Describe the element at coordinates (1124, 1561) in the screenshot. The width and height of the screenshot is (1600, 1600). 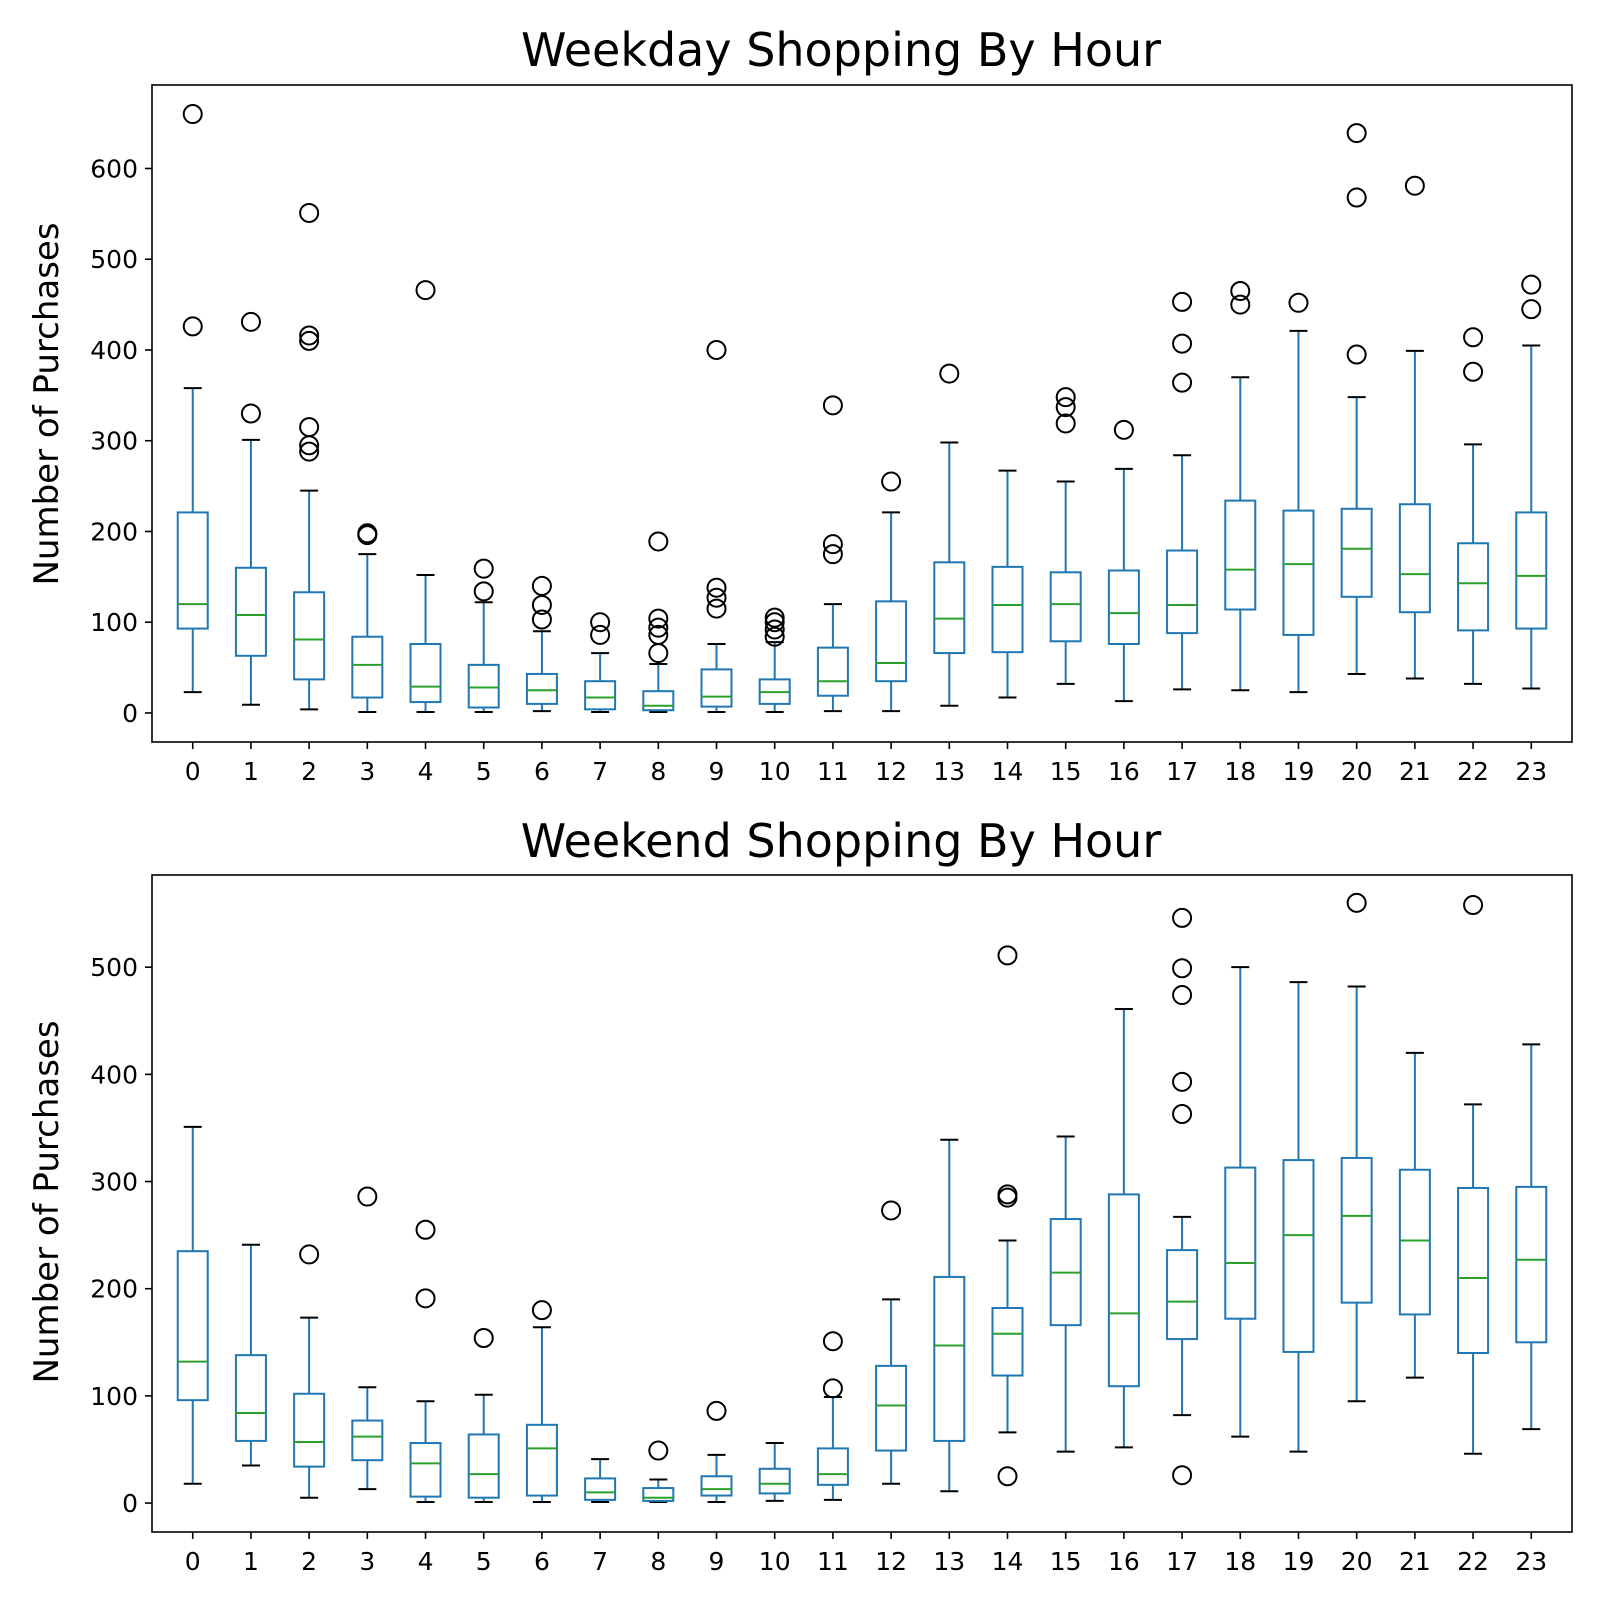
I see `x-tick-label: 16` at that location.